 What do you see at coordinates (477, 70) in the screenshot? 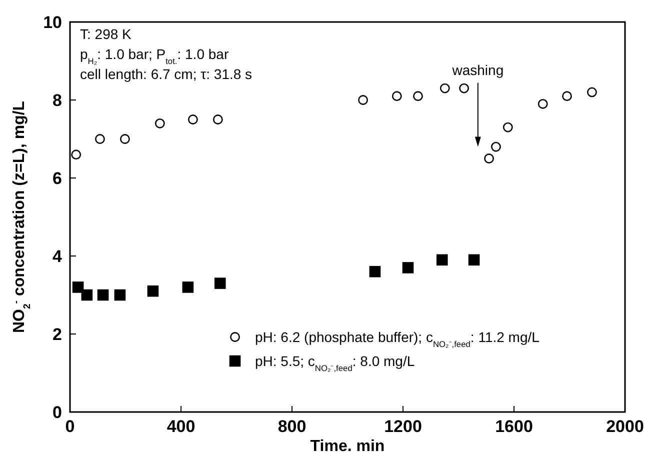
I see `annotation: washing` at bounding box center [477, 70].